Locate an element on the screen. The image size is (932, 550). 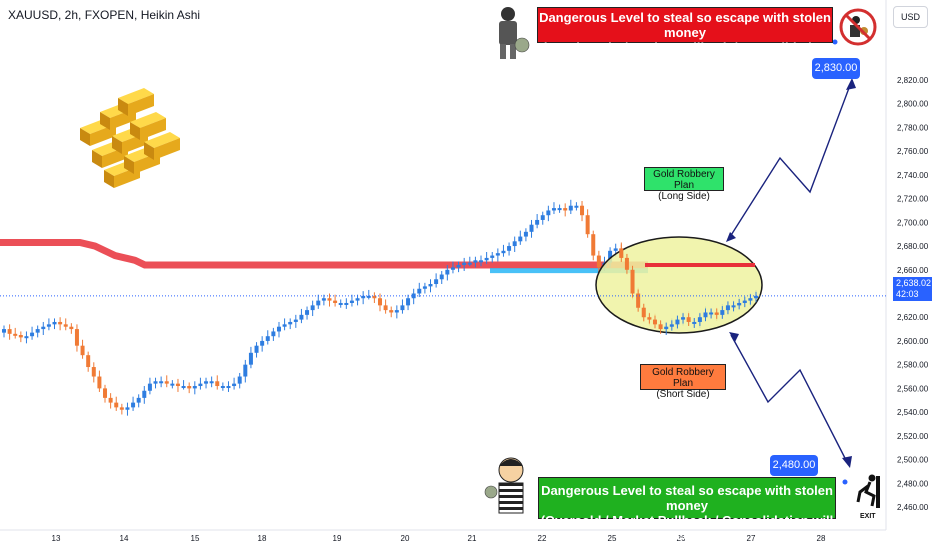
resistance-line is located at coordinates (324, 253).